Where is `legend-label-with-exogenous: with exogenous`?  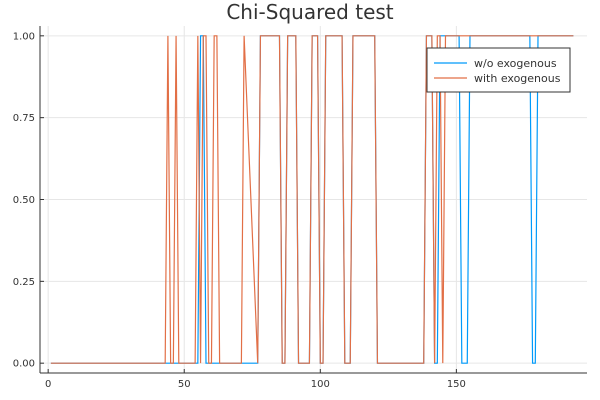 legend-label-with-exogenous: with exogenous is located at coordinates (517, 78).